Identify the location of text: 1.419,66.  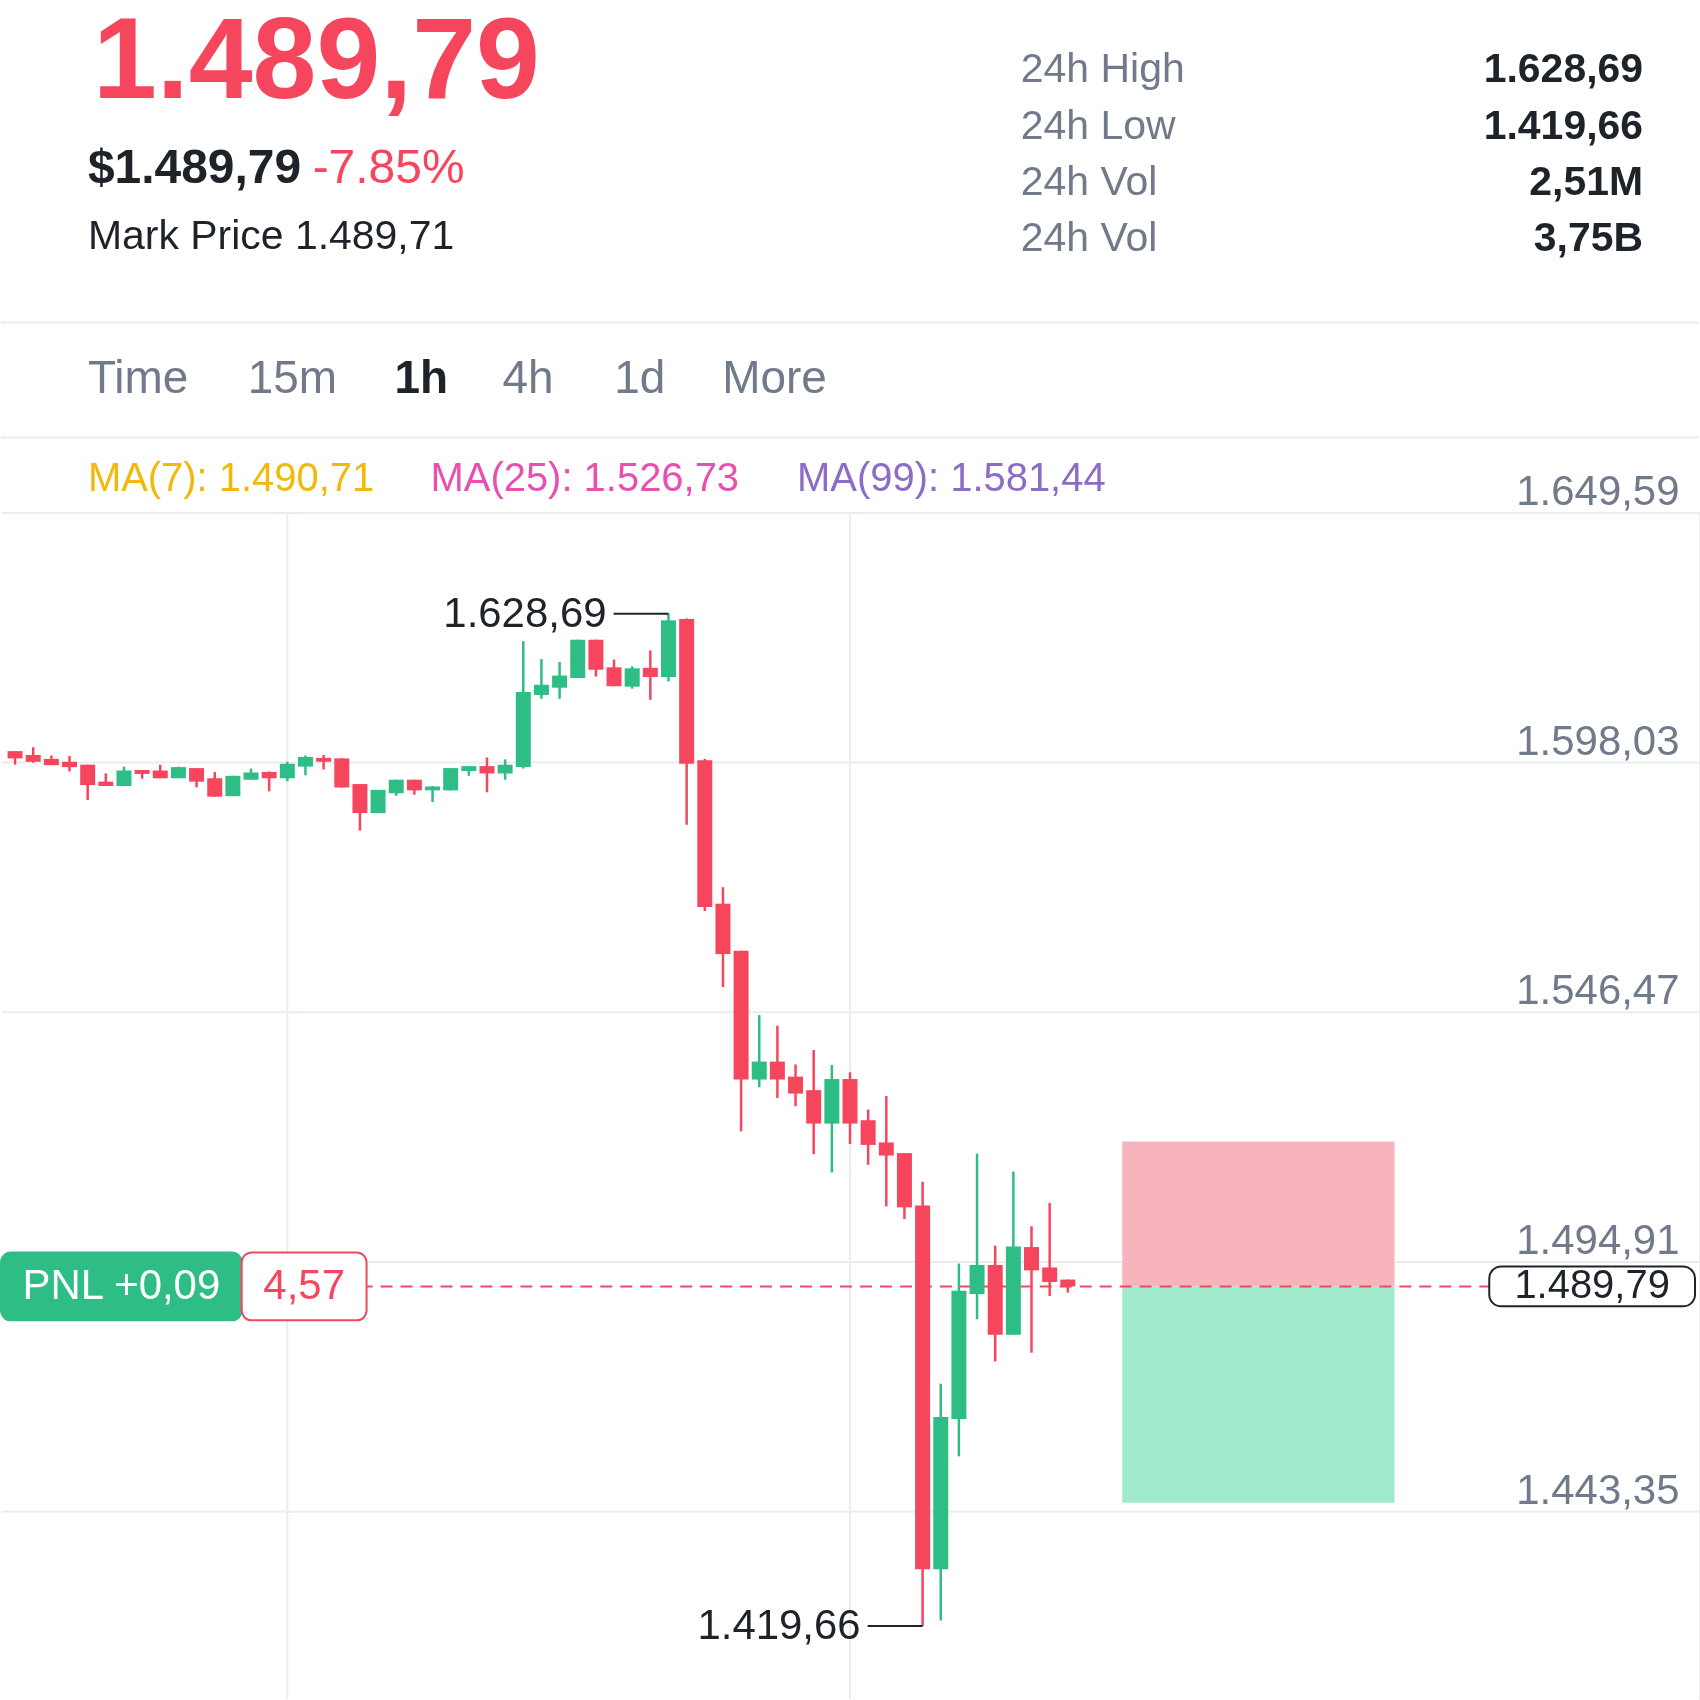
(1563, 124).